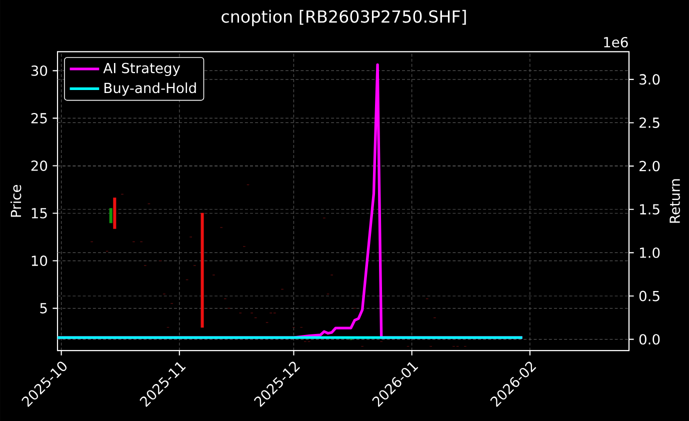  Describe the element at coordinates (650, 252) in the screenshot. I see `y2-tick-label: 1.0` at that location.